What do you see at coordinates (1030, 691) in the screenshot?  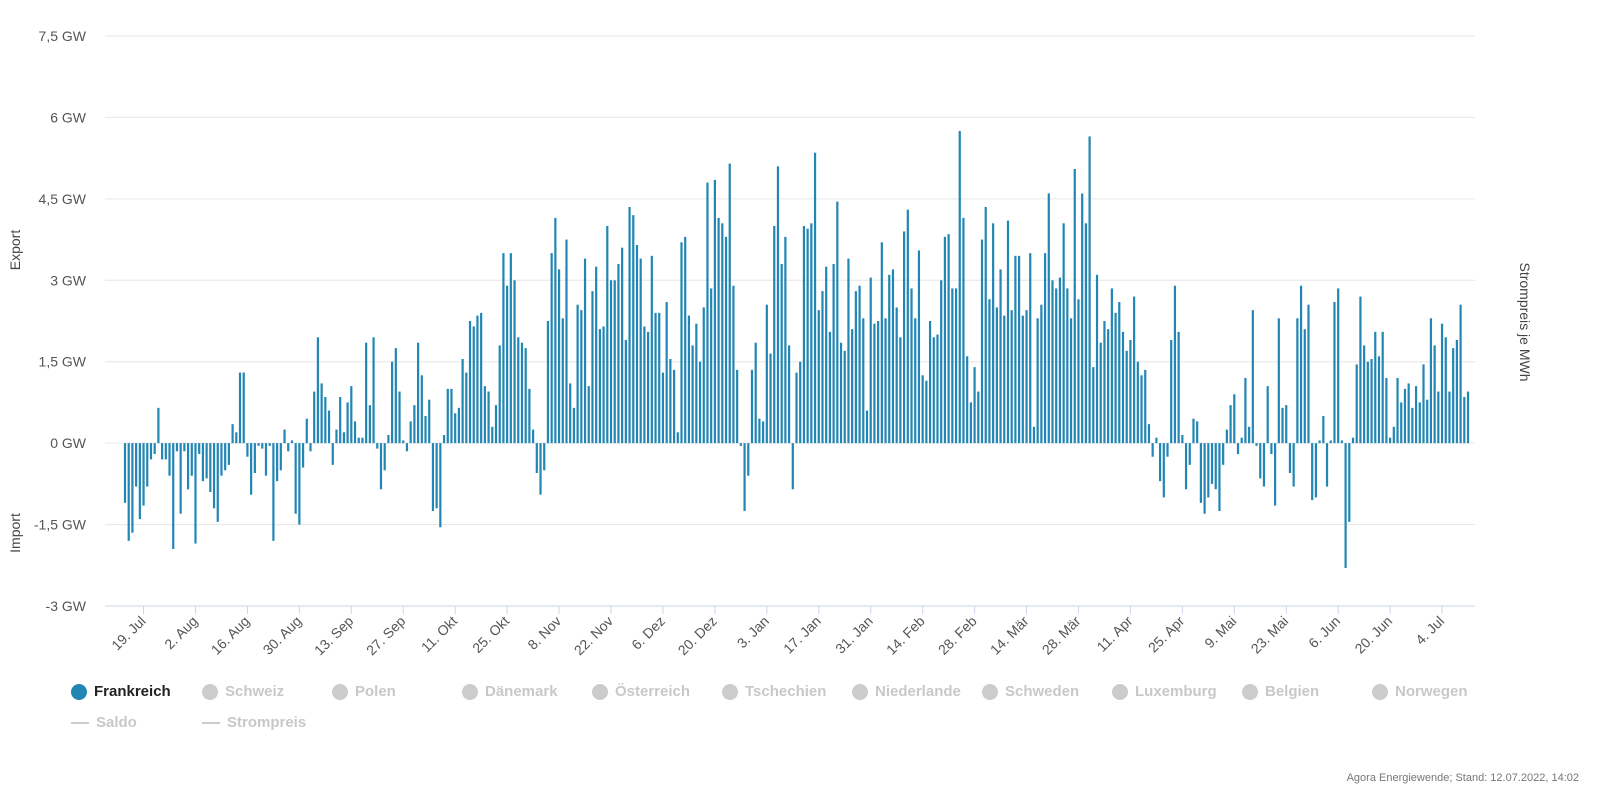 I see `legend-item-schweden: Schweden` at bounding box center [1030, 691].